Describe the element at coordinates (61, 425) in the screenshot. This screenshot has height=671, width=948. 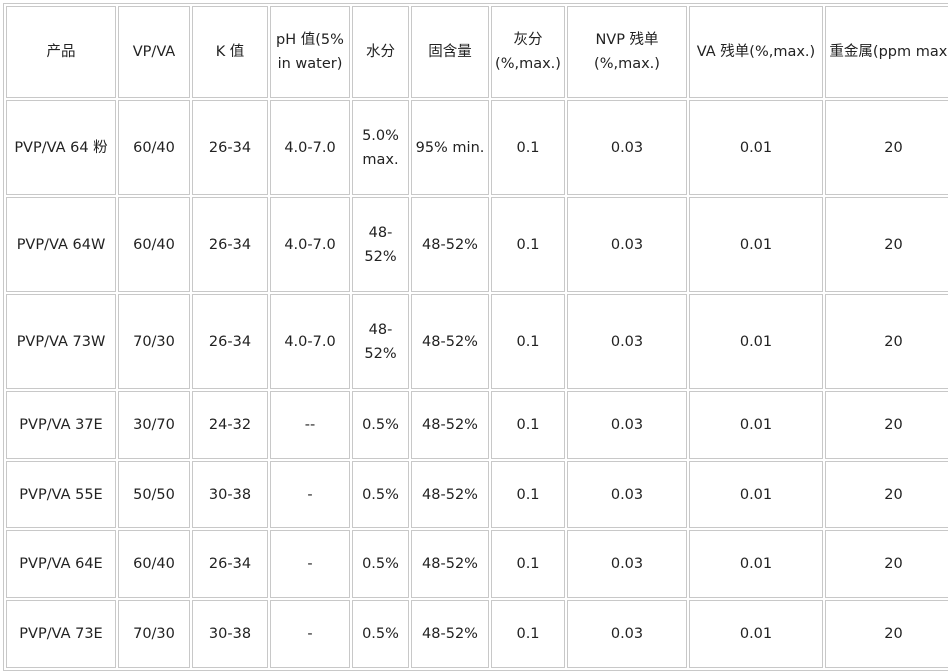
I see `cell: PVP/VA 37E` at that location.